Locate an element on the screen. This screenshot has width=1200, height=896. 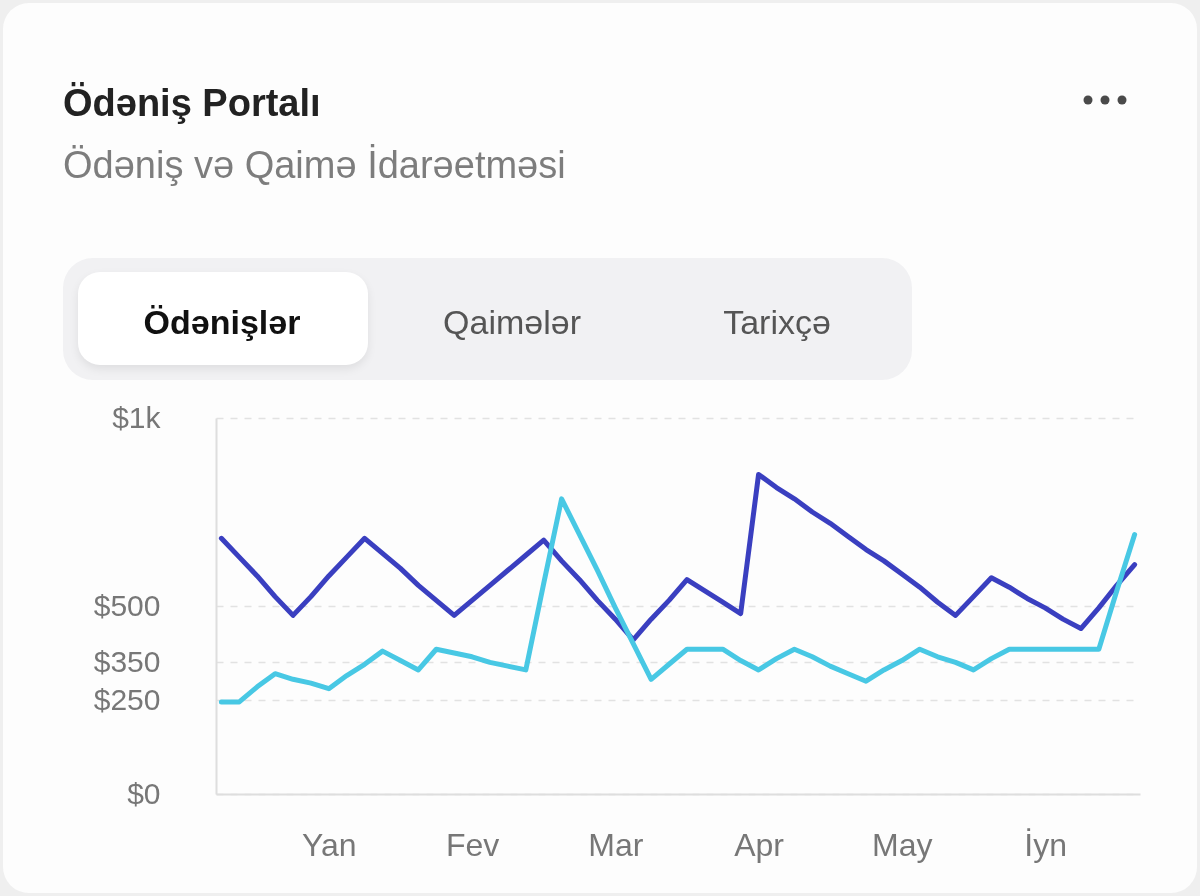
tab-bar: Ödənişlər Qaimələr Tarixçə is located at coordinates (487, 319).